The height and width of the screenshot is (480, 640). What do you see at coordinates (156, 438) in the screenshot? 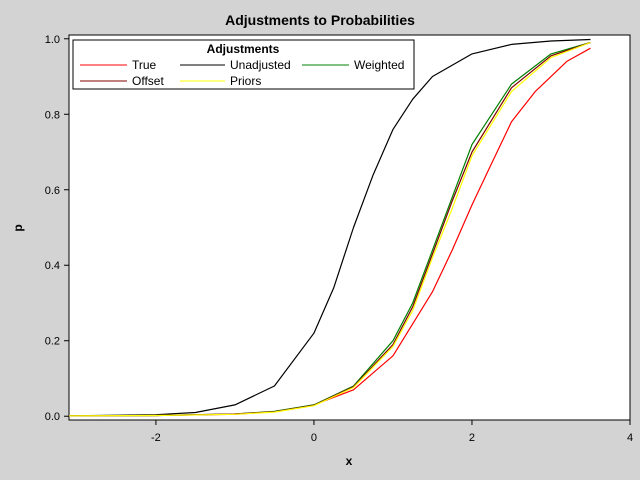
I see `x-tick-label: -2` at bounding box center [156, 438].